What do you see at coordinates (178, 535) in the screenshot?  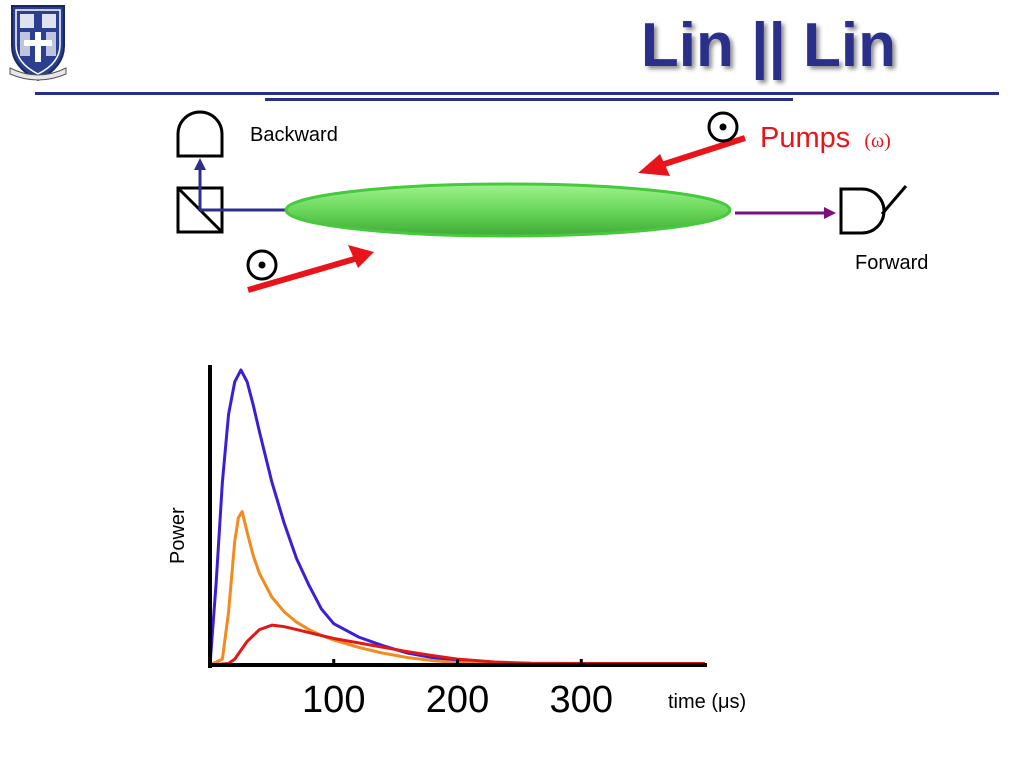 I see `y-axis-label: Power` at bounding box center [178, 535].